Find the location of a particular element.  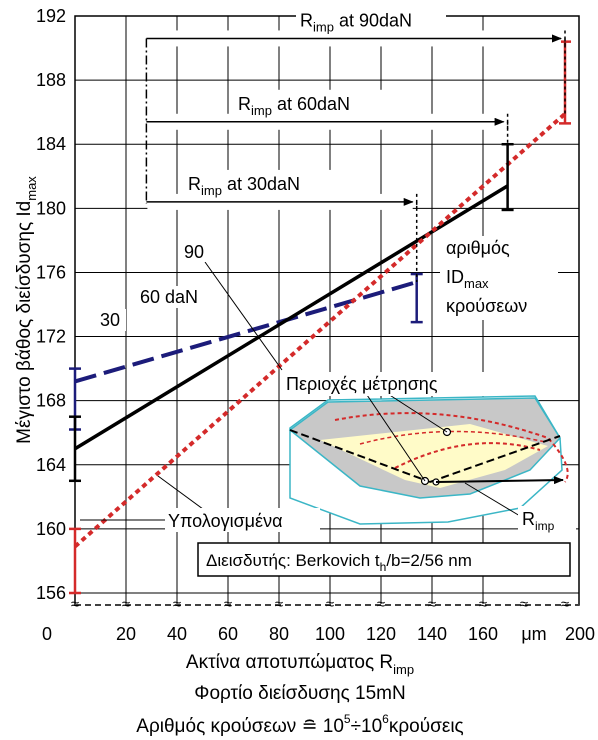

x-tick-label: 120 is located at coordinates (381, 634).